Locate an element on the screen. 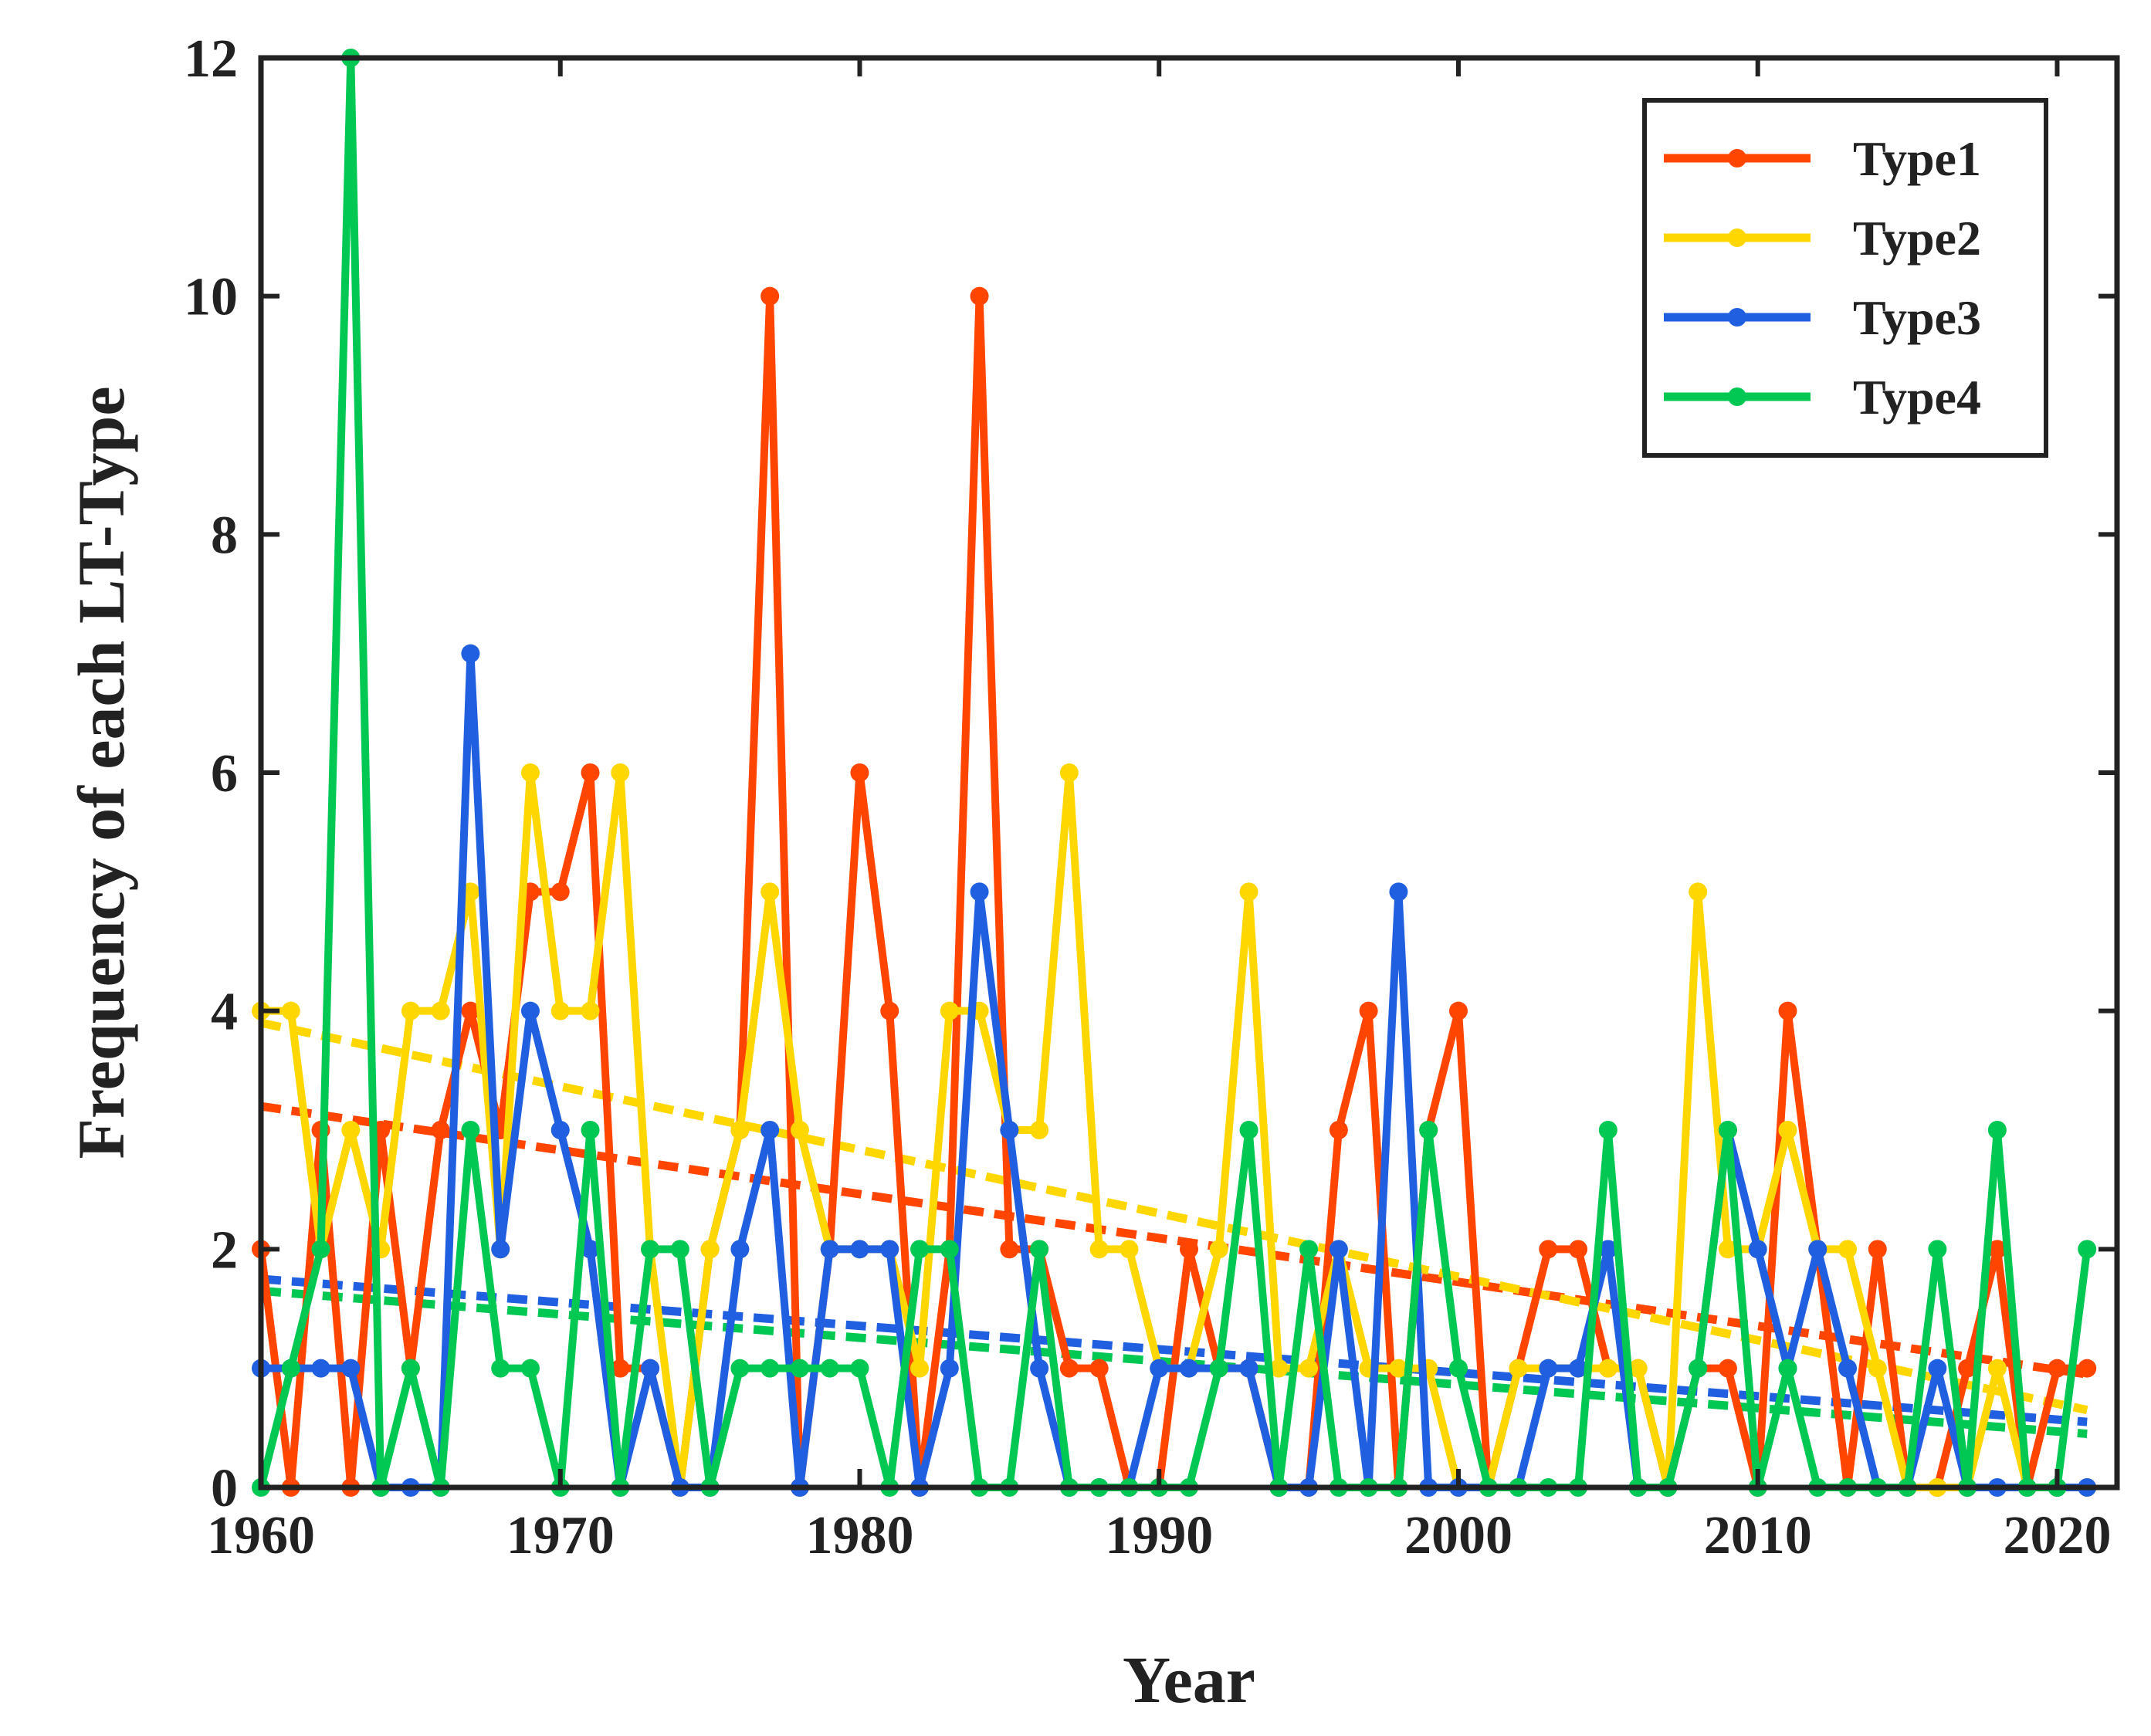 The image size is (2151, 1736). y-tick-label: 2 is located at coordinates (224, 1250).